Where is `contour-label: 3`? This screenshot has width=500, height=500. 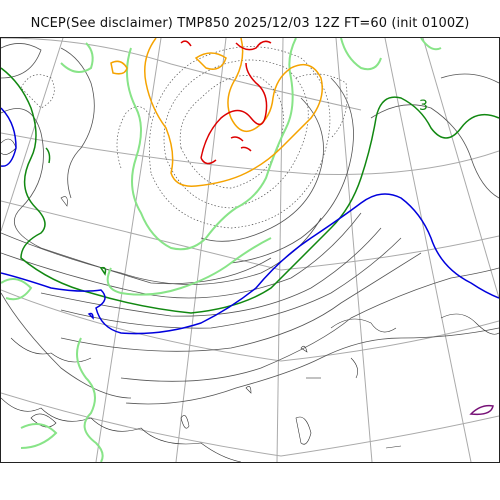
contour-label: 3 is located at coordinates (423, 106).